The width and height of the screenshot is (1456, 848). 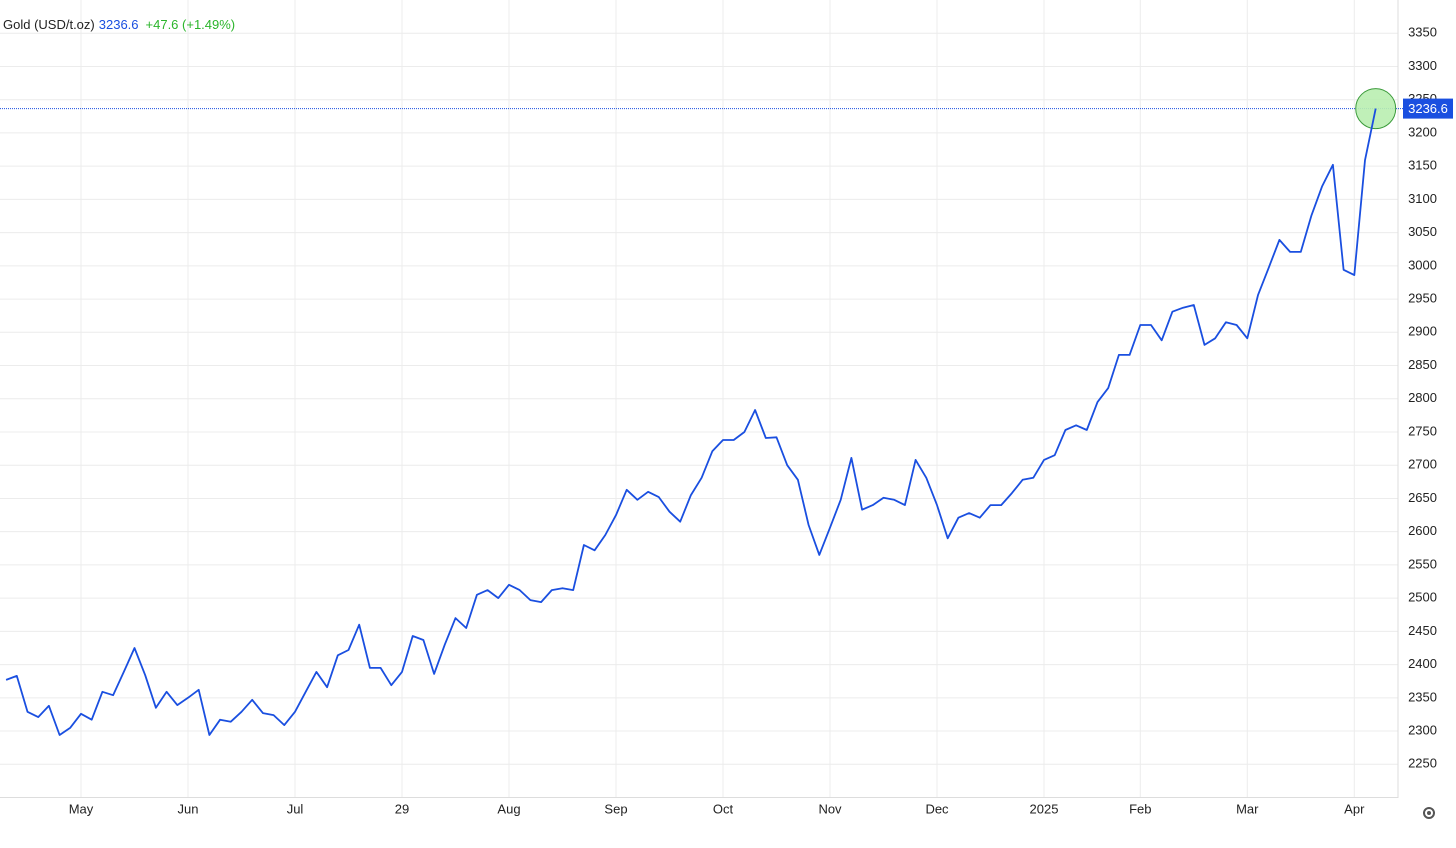 What do you see at coordinates (1422, 397) in the screenshot?
I see `y-tick-label: 2800` at bounding box center [1422, 397].